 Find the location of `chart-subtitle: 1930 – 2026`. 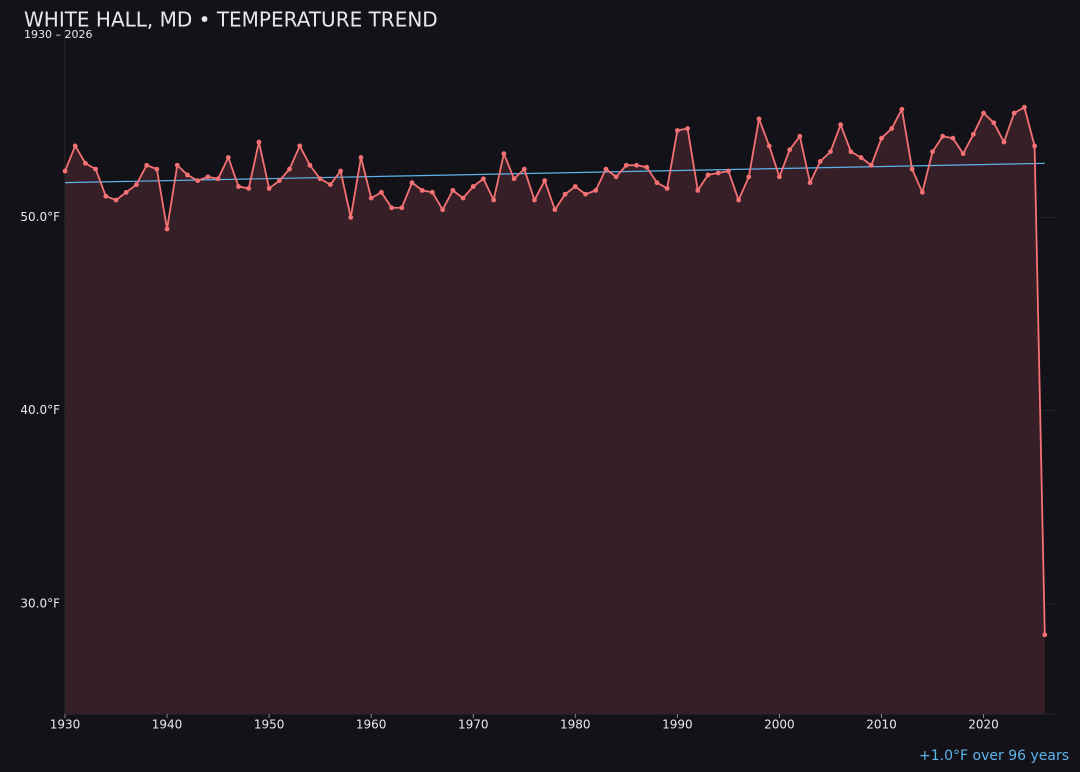

chart-subtitle: 1930 – 2026 is located at coordinates (58, 34).